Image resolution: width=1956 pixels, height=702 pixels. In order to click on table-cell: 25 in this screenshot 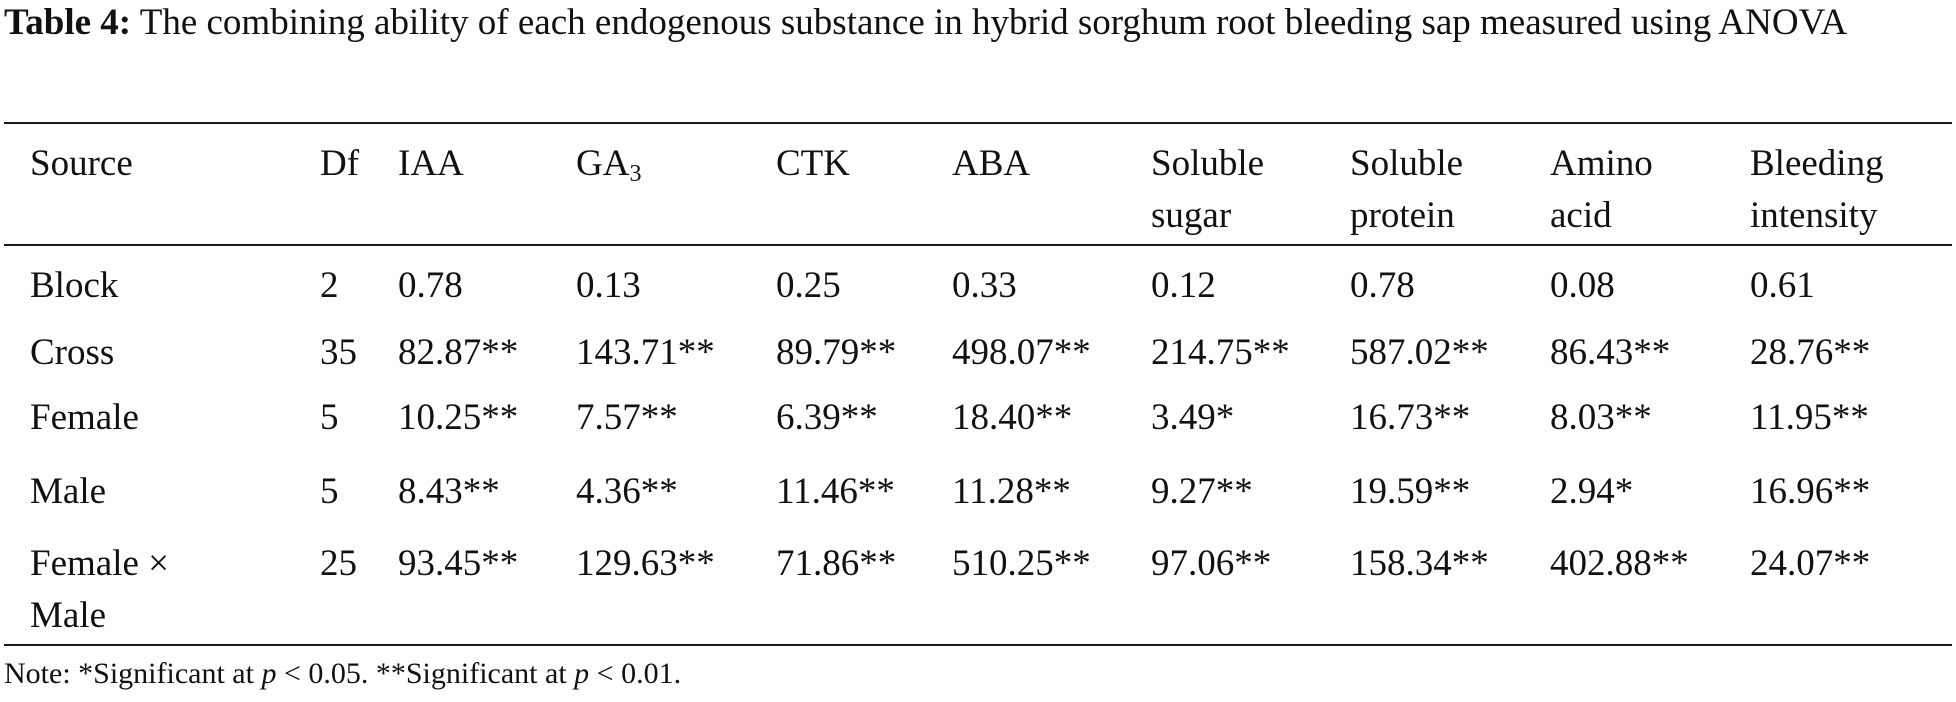, I will do `click(338, 563)`.